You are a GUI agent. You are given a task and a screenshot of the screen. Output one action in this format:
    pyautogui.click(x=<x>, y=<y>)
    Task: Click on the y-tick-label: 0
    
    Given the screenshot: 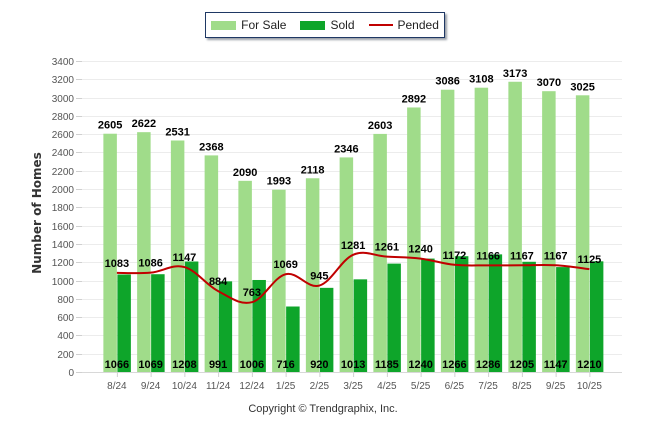 What is the action you would take?
    pyautogui.click(x=71, y=373)
    